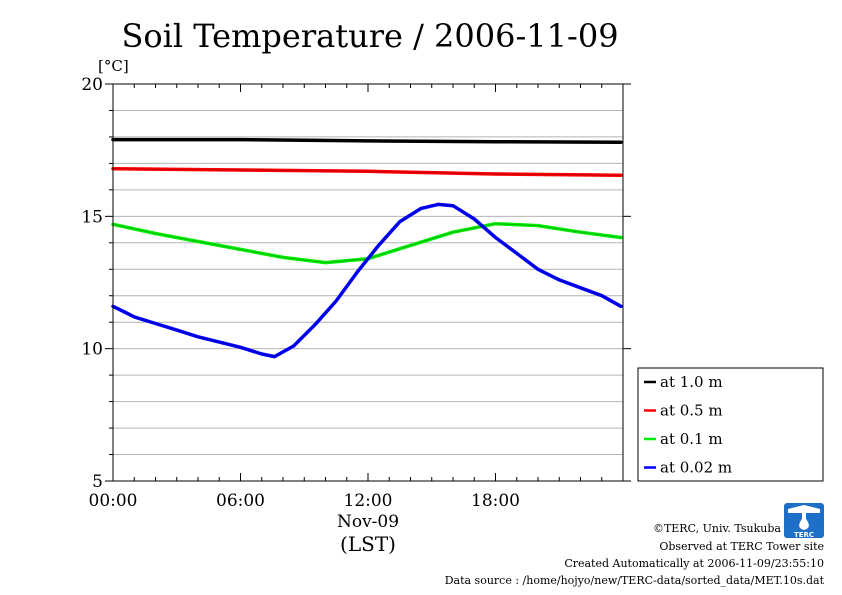 Image resolution: width=842 pixels, height=595 pixels. I want to click on y-tick-label: 15, so click(92, 217).